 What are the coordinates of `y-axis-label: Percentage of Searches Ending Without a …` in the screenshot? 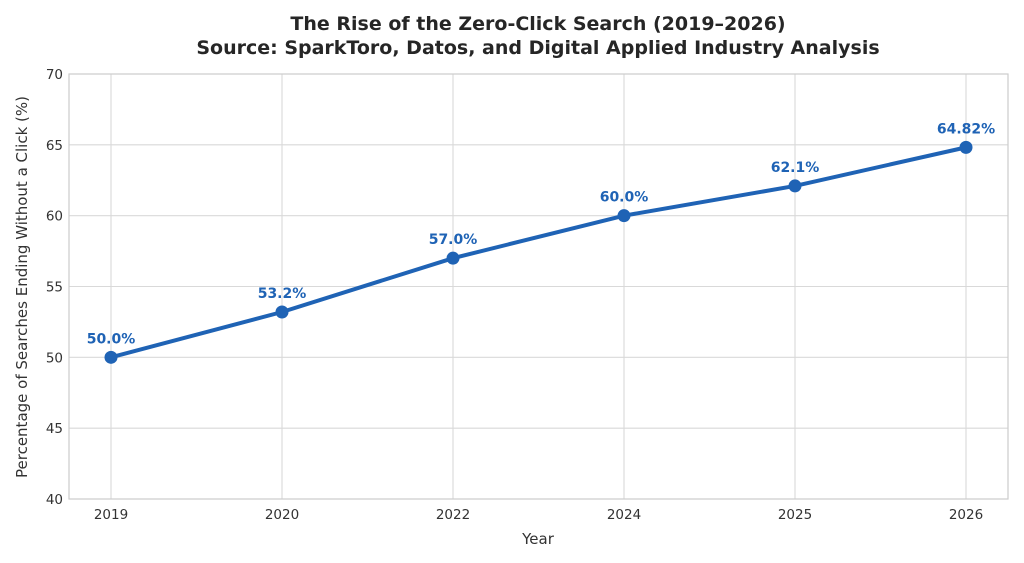 It's located at (22, 287).